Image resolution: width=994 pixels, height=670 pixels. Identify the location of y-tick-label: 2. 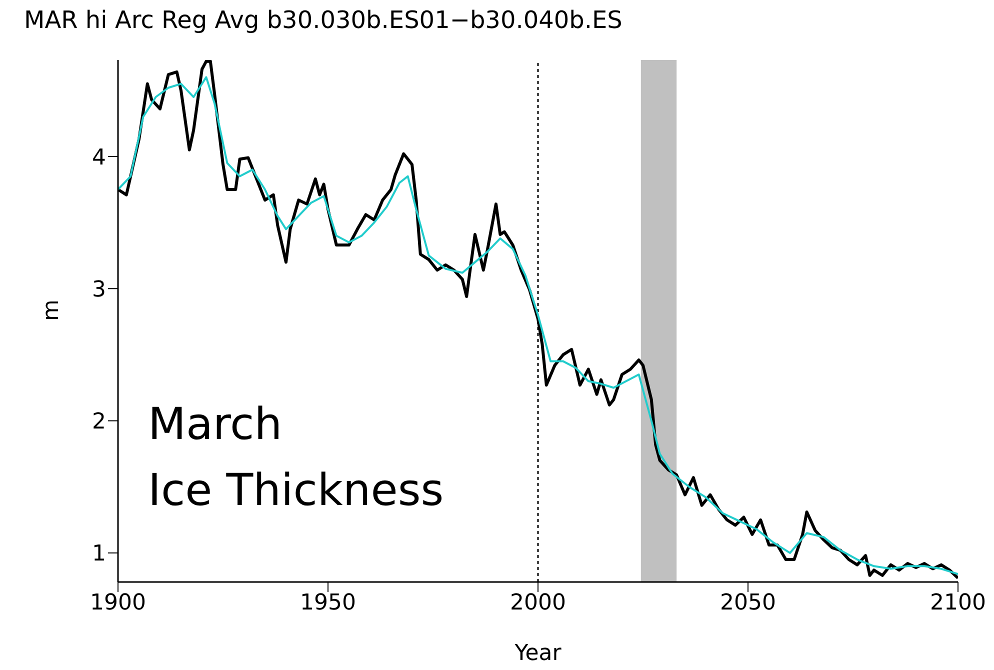
(99, 422).